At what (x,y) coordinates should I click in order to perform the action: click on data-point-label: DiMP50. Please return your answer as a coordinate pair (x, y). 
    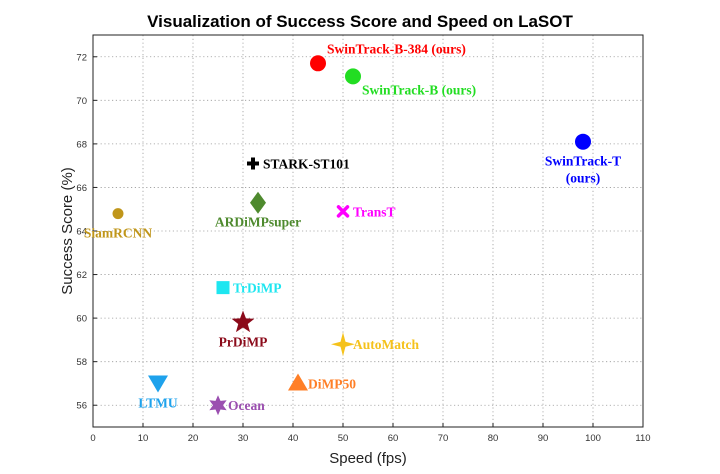
    Looking at the image, I should click on (332, 383).